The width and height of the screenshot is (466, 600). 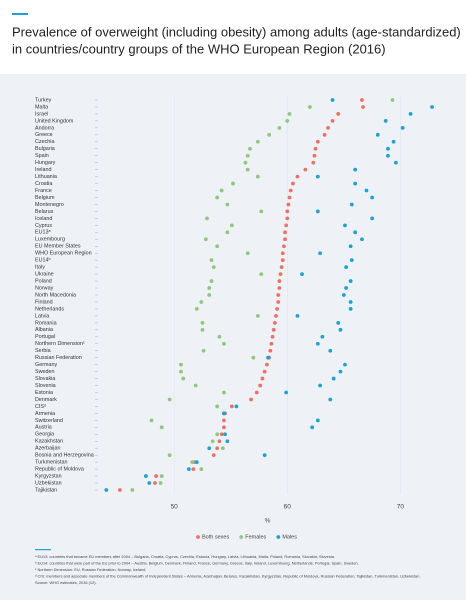 I want to click on y-tick-label: CISᵈ, so click(x=40, y=407).